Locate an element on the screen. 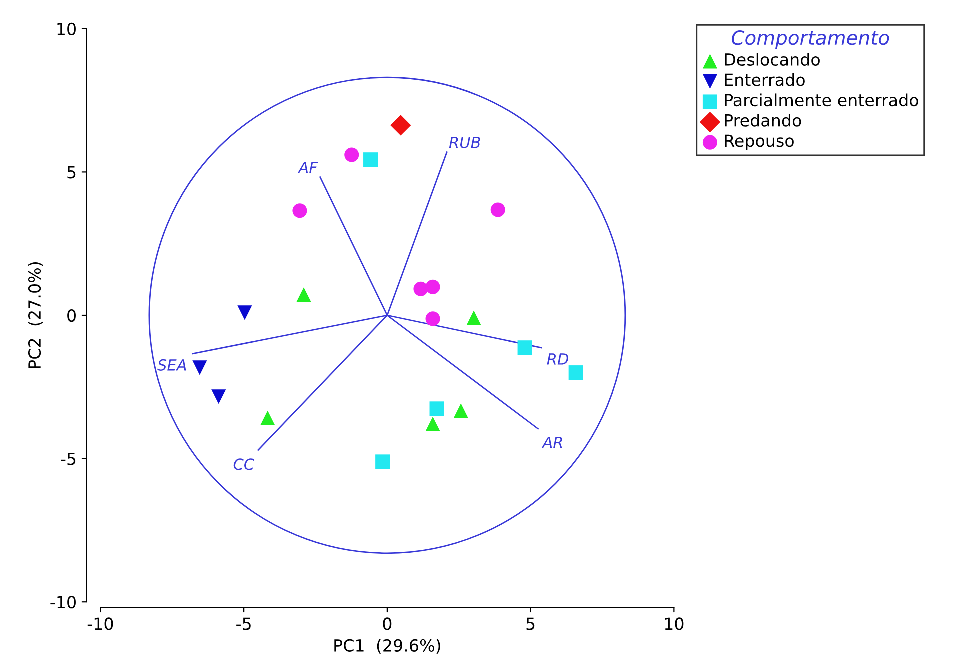 This screenshot has height=672, width=959. y-tick-label: 10 is located at coordinates (67, 29).